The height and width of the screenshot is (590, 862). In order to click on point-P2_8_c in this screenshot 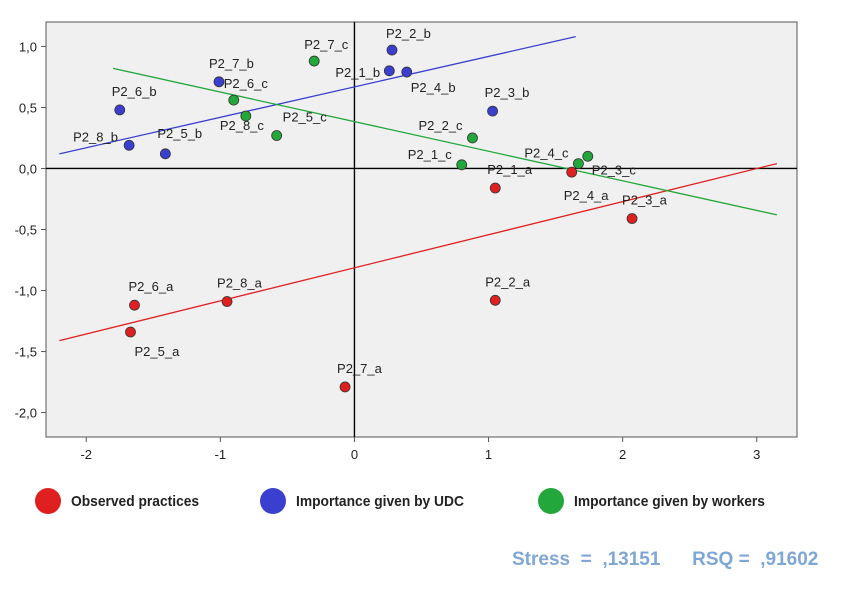, I will do `click(246, 116)`.